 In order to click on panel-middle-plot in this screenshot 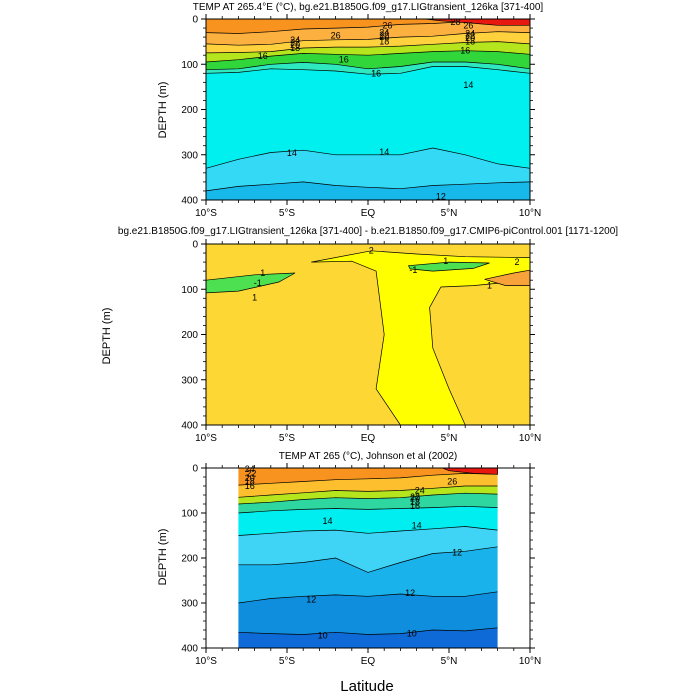, I will do `click(368, 335)`.